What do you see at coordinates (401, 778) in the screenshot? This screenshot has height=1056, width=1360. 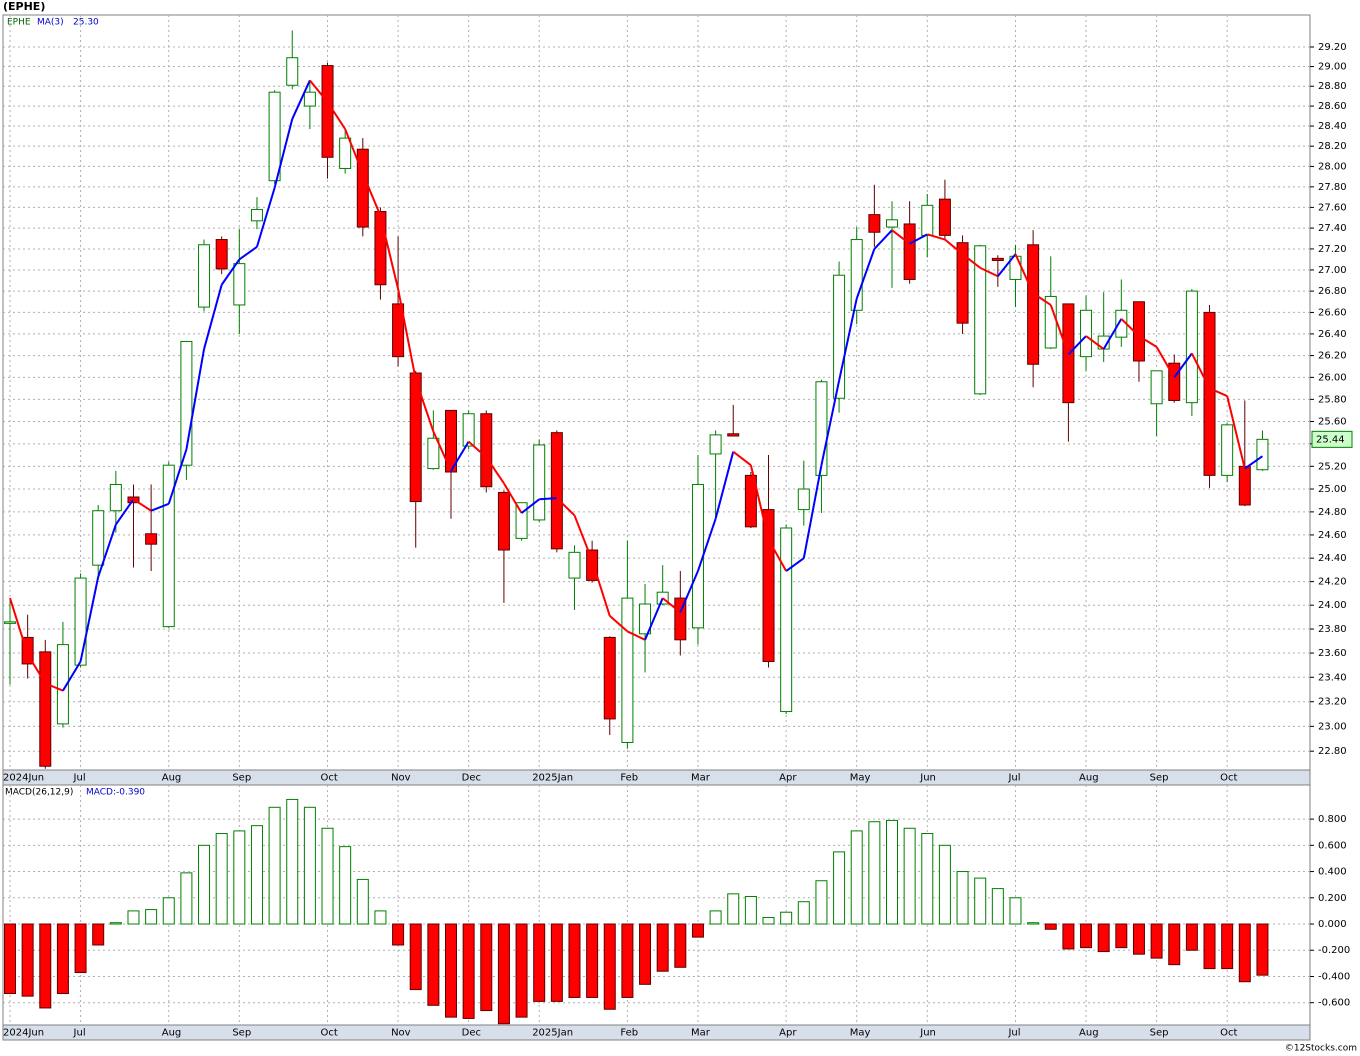 I see `x-tick-label: Nov` at bounding box center [401, 778].